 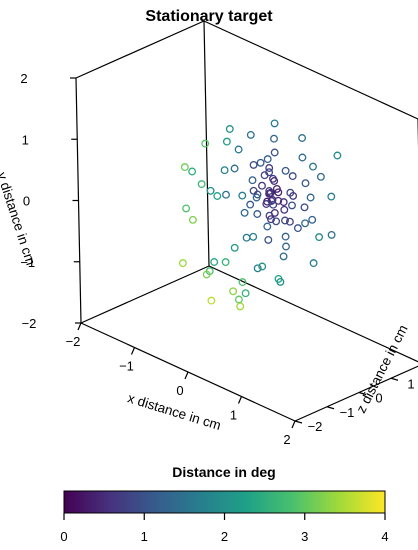 I want to click on x-tick-label: 1, so click(x=233, y=415).